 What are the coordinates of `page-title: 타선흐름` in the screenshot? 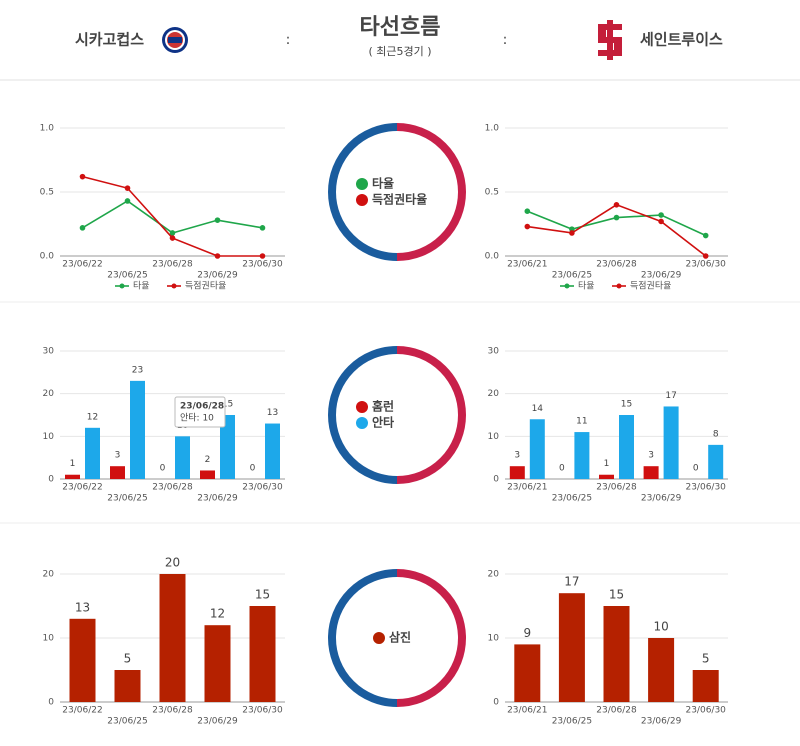 It's located at (400, 27).